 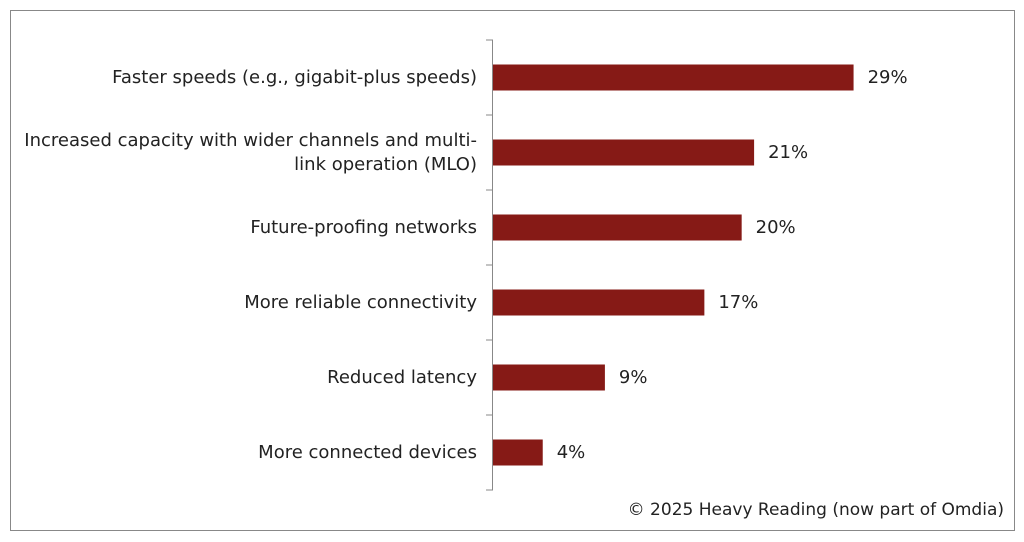 What do you see at coordinates (887, 77) in the screenshot?
I see `value-label: 29%` at bounding box center [887, 77].